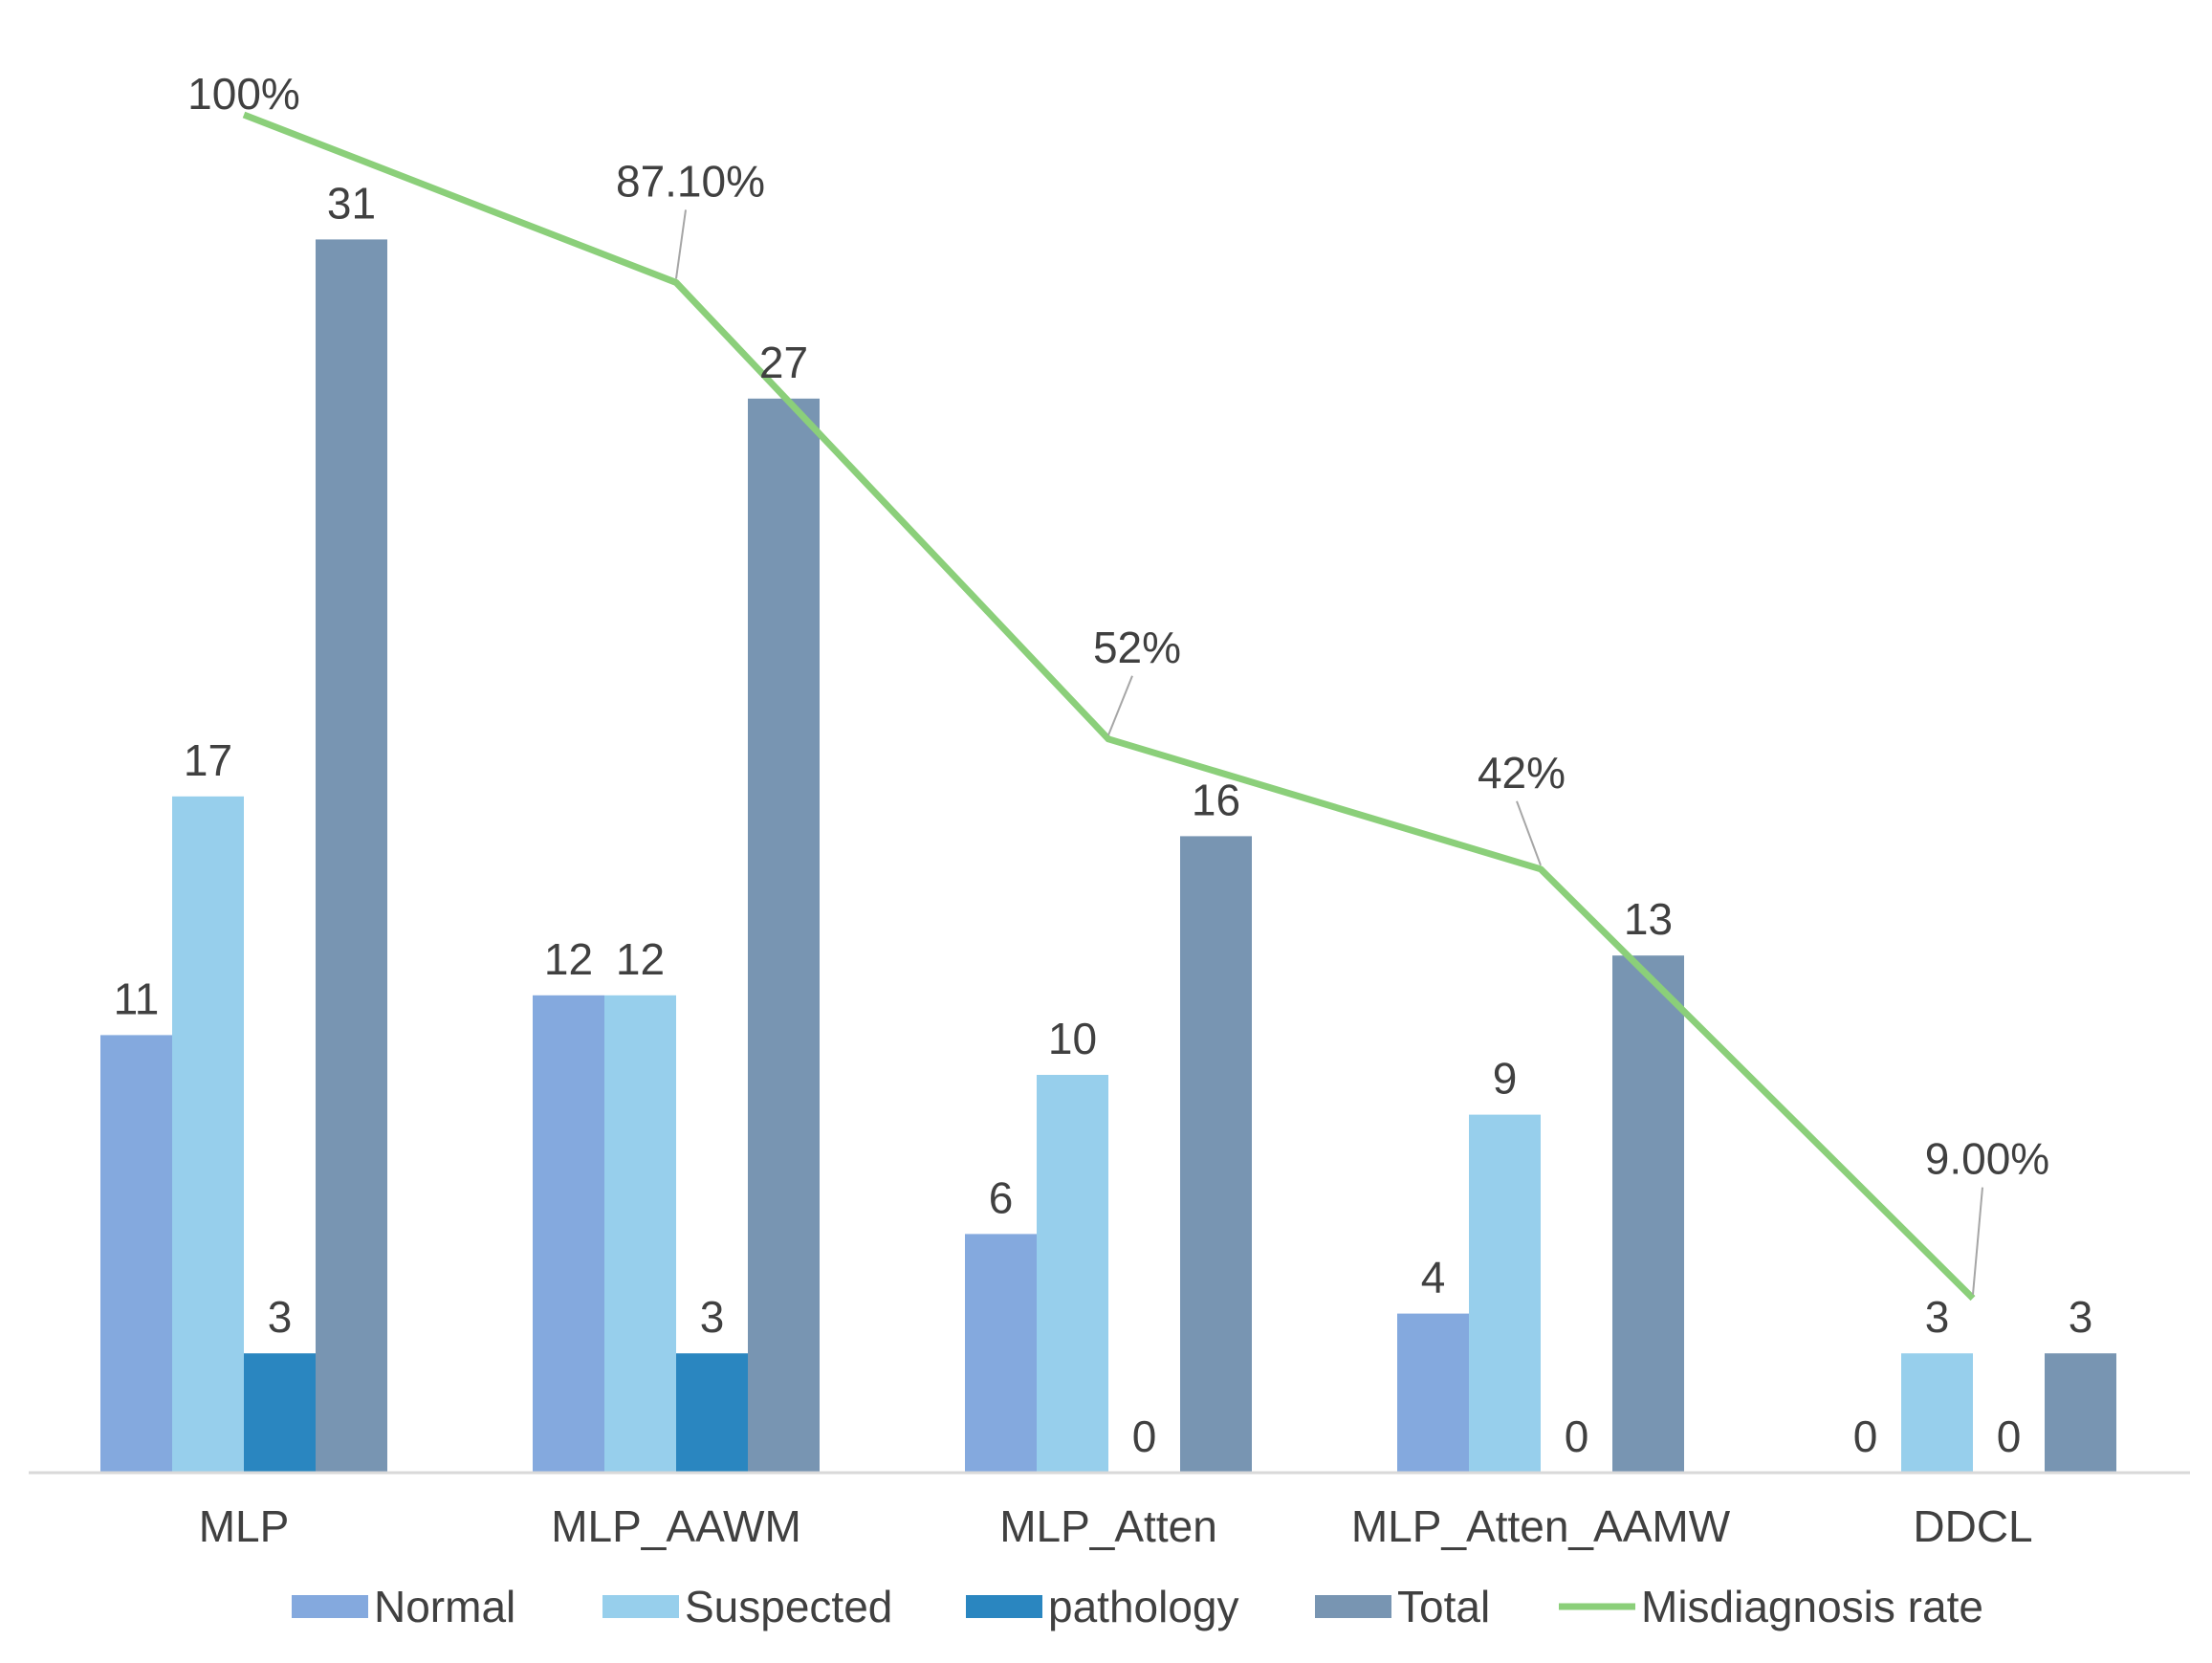 The width and height of the screenshot is (2212, 1663). Describe the element at coordinates (788, 1606) in the screenshot. I see `legend-label-suspected: Suspected` at that location.